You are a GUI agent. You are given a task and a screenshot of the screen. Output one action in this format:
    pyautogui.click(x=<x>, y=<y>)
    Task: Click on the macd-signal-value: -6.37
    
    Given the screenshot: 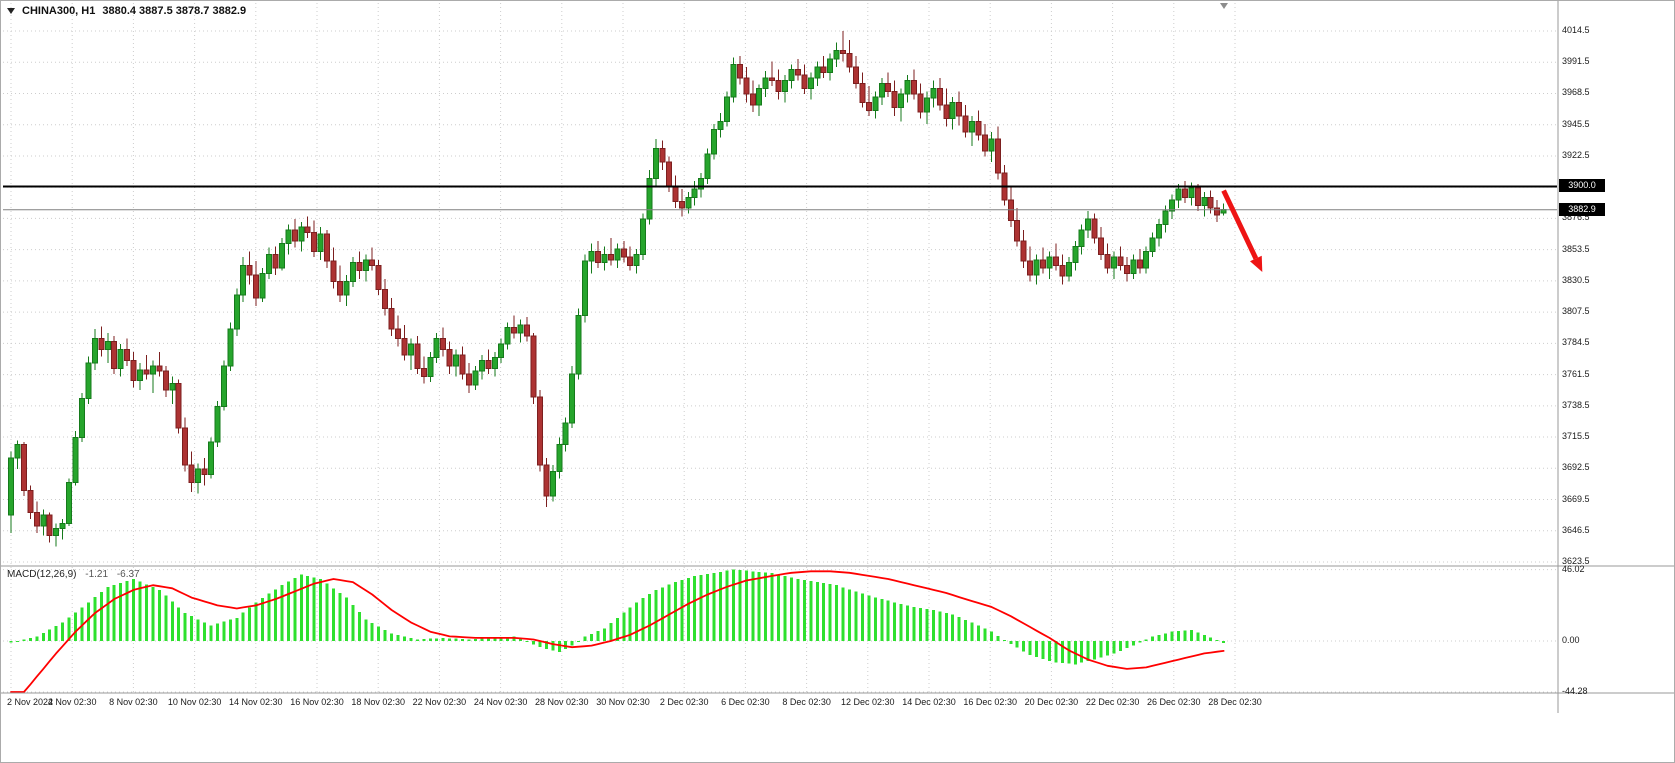 What is the action you would take?
    pyautogui.click(x=128, y=574)
    